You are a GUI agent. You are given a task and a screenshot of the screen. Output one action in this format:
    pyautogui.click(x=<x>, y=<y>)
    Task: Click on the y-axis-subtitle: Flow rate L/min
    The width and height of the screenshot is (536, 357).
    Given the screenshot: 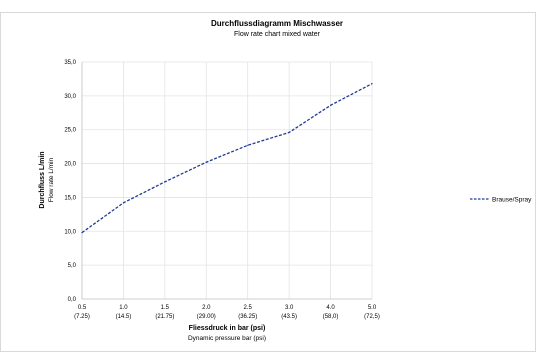 What is the action you would take?
    pyautogui.click(x=51, y=179)
    